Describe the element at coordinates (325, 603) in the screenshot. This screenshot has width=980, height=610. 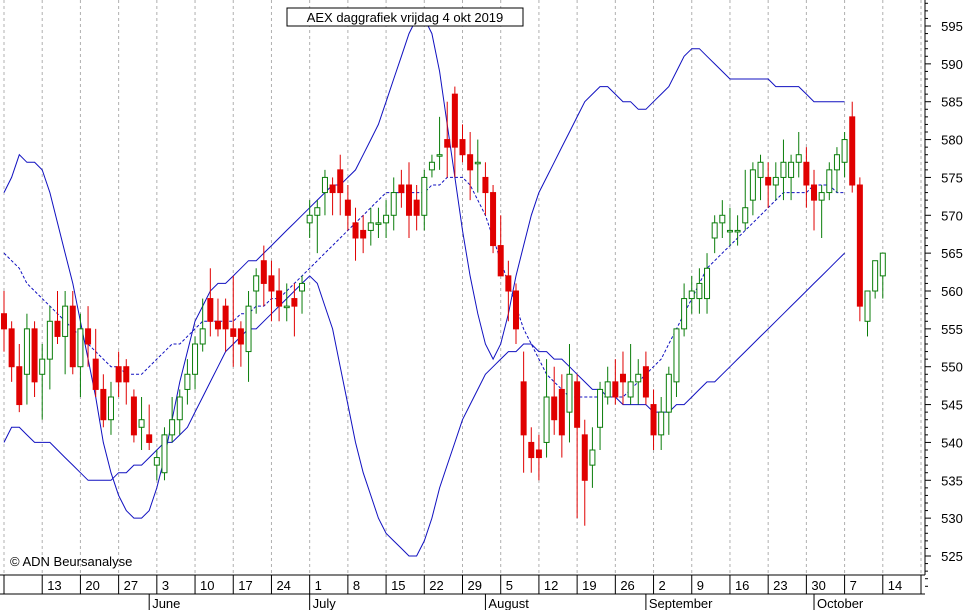
I see `month-label: July` at that location.